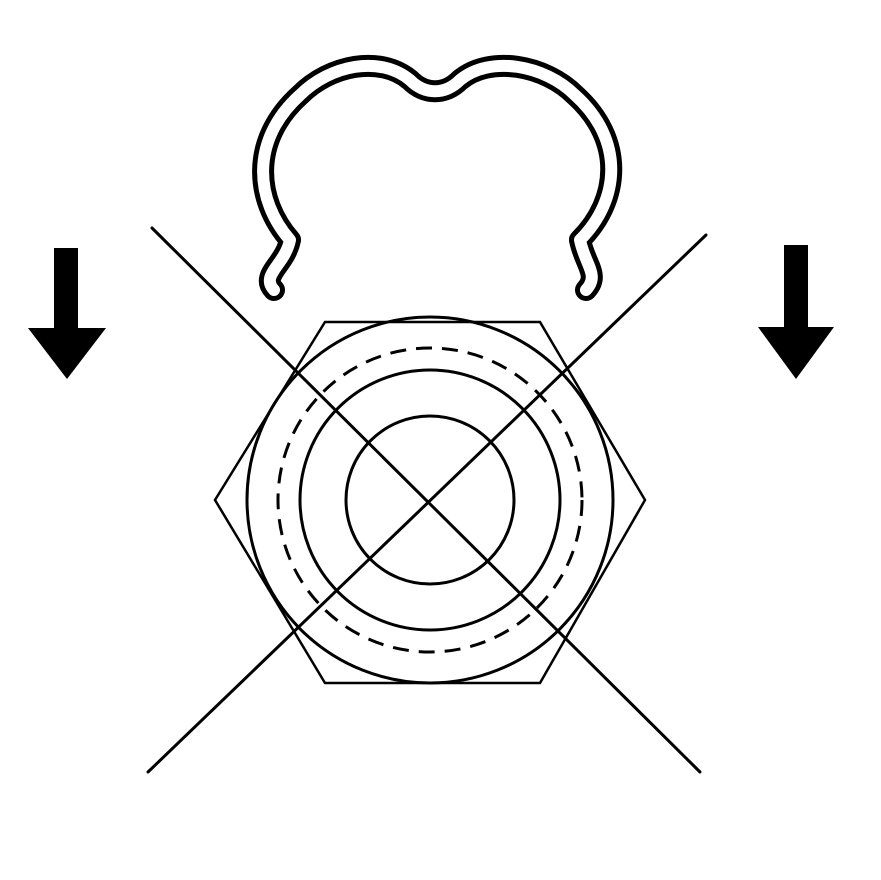 The width and height of the screenshot is (881, 880). I want to click on middle-ring, so click(430, 500).